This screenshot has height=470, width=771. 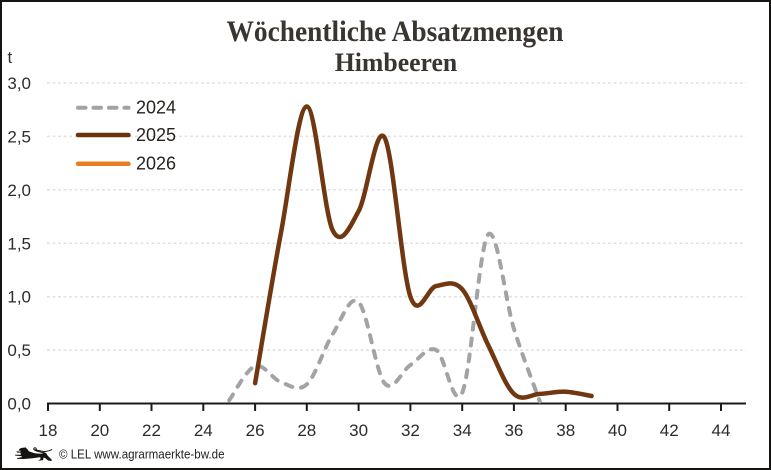 I want to click on svg-text: 28, so click(x=306, y=430).